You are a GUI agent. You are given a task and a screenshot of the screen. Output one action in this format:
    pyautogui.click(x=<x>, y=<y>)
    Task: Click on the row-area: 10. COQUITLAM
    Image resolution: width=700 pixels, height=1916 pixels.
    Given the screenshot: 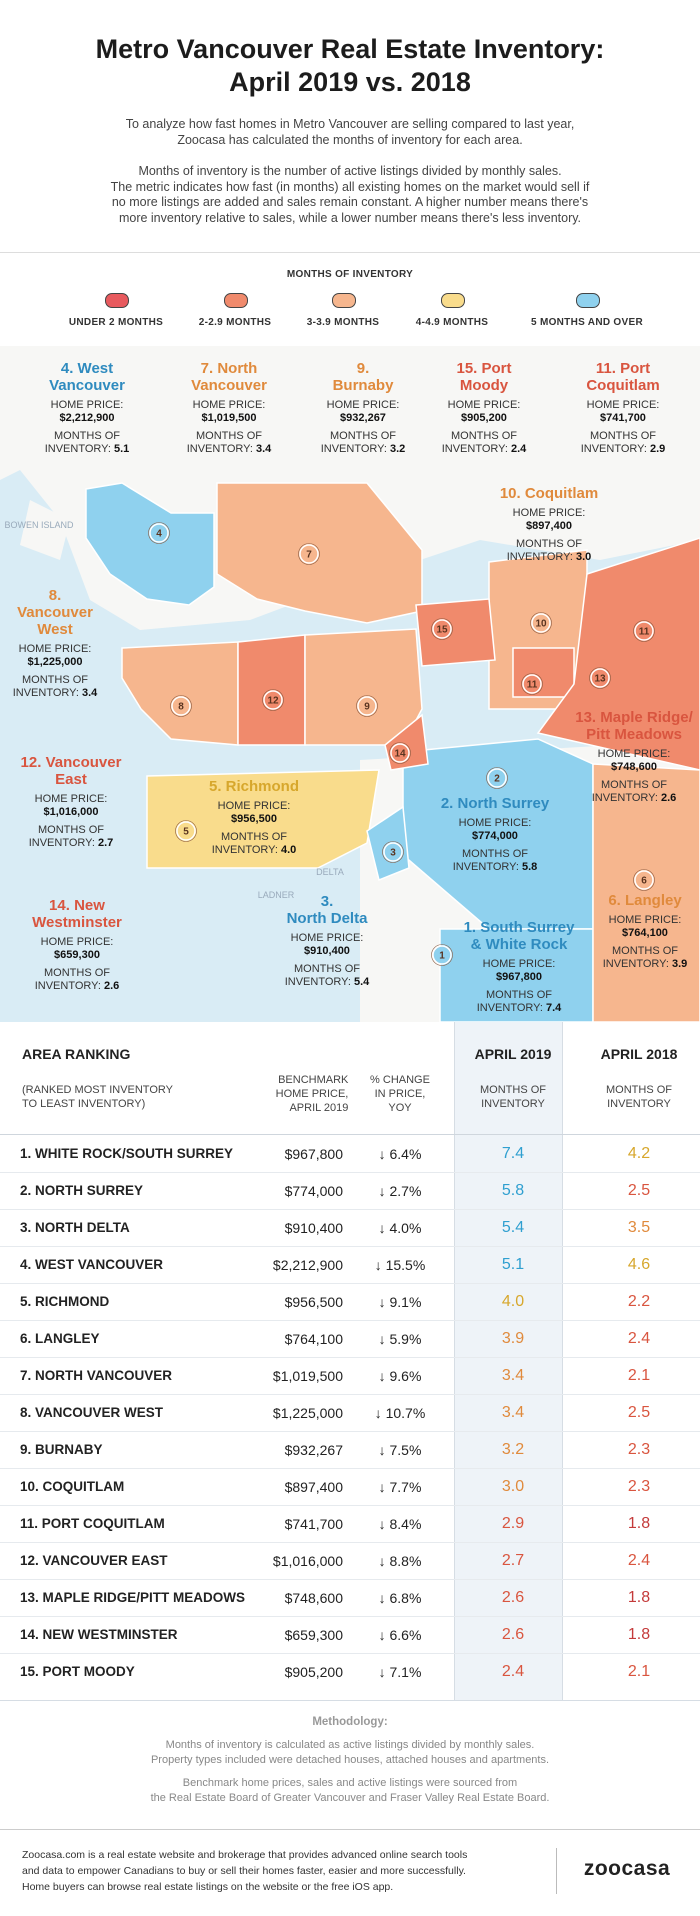 What is the action you would take?
    pyautogui.click(x=72, y=1486)
    